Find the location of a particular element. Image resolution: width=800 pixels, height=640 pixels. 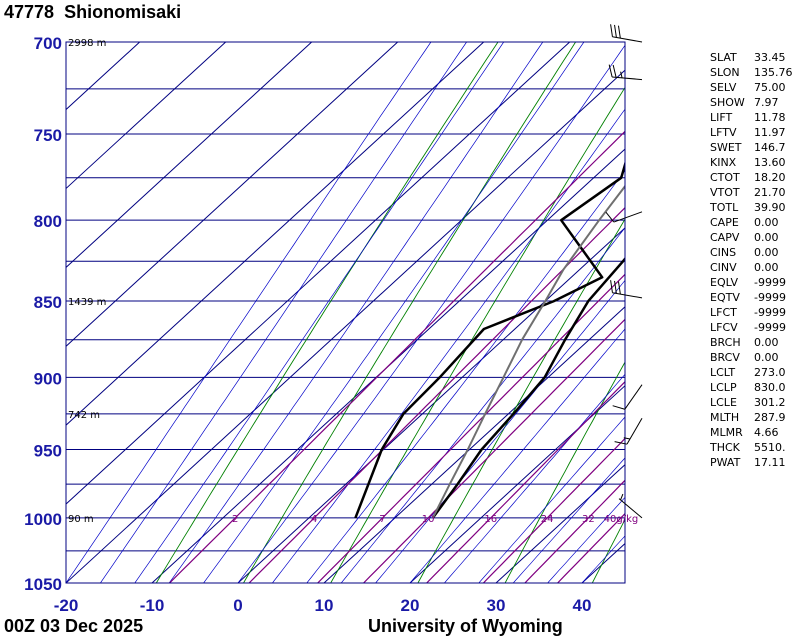

index-row: KINX 13.60 is located at coordinates (755, 162).